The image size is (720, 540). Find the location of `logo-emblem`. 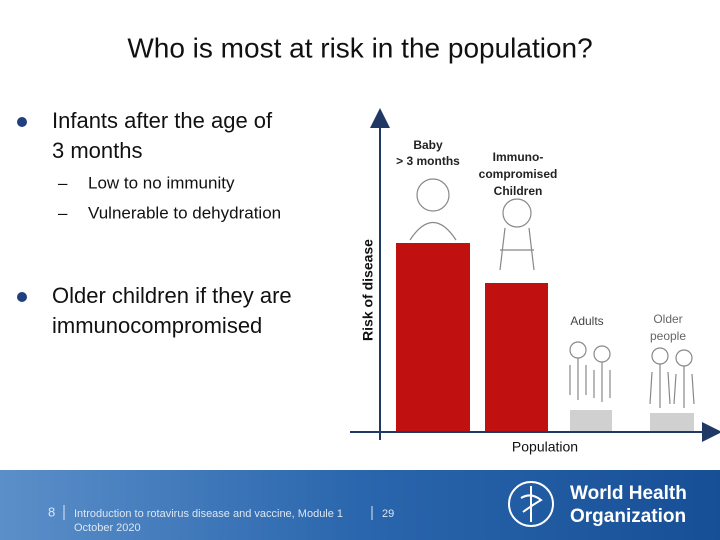

logo-emblem is located at coordinates (531, 504).